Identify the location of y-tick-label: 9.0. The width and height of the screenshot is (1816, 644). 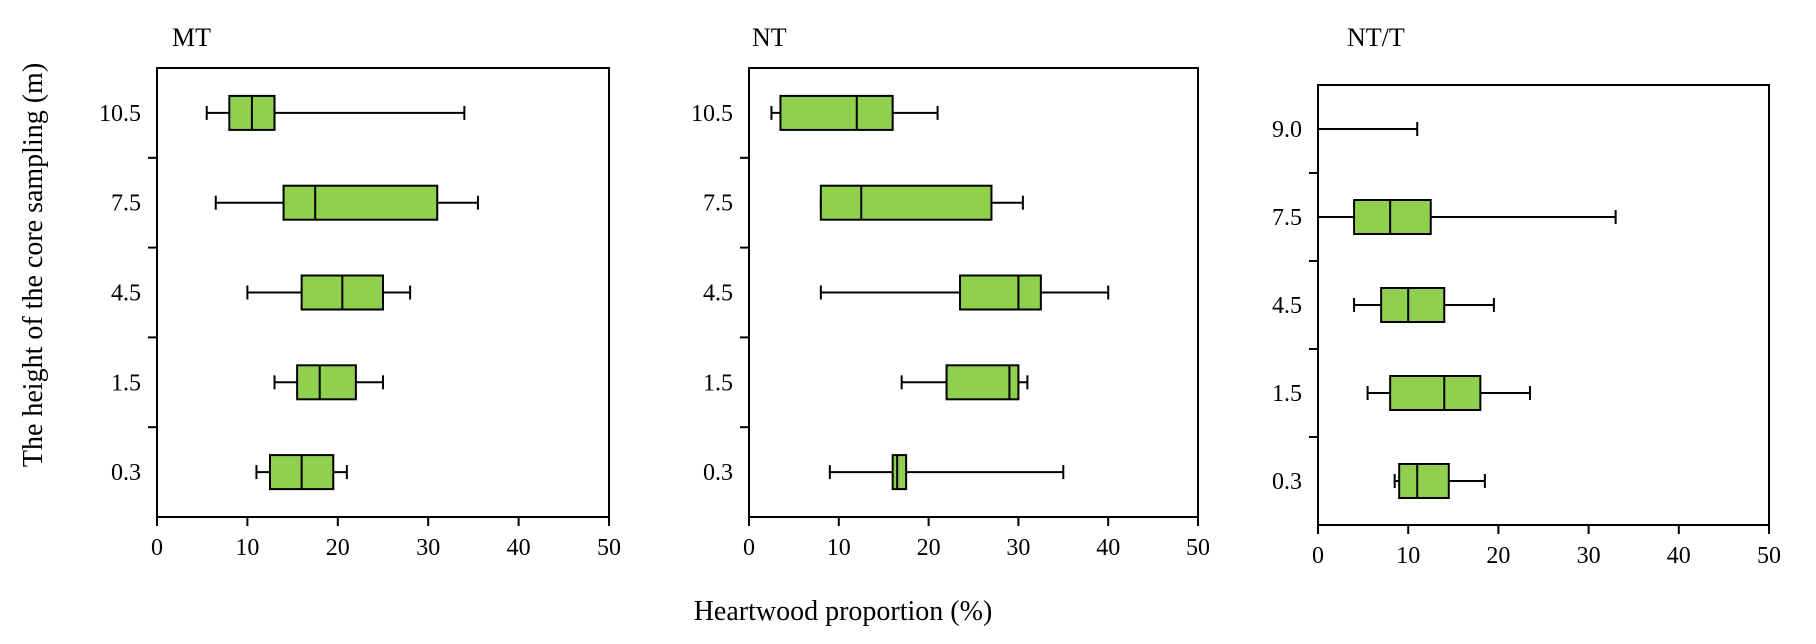
(1287, 130).